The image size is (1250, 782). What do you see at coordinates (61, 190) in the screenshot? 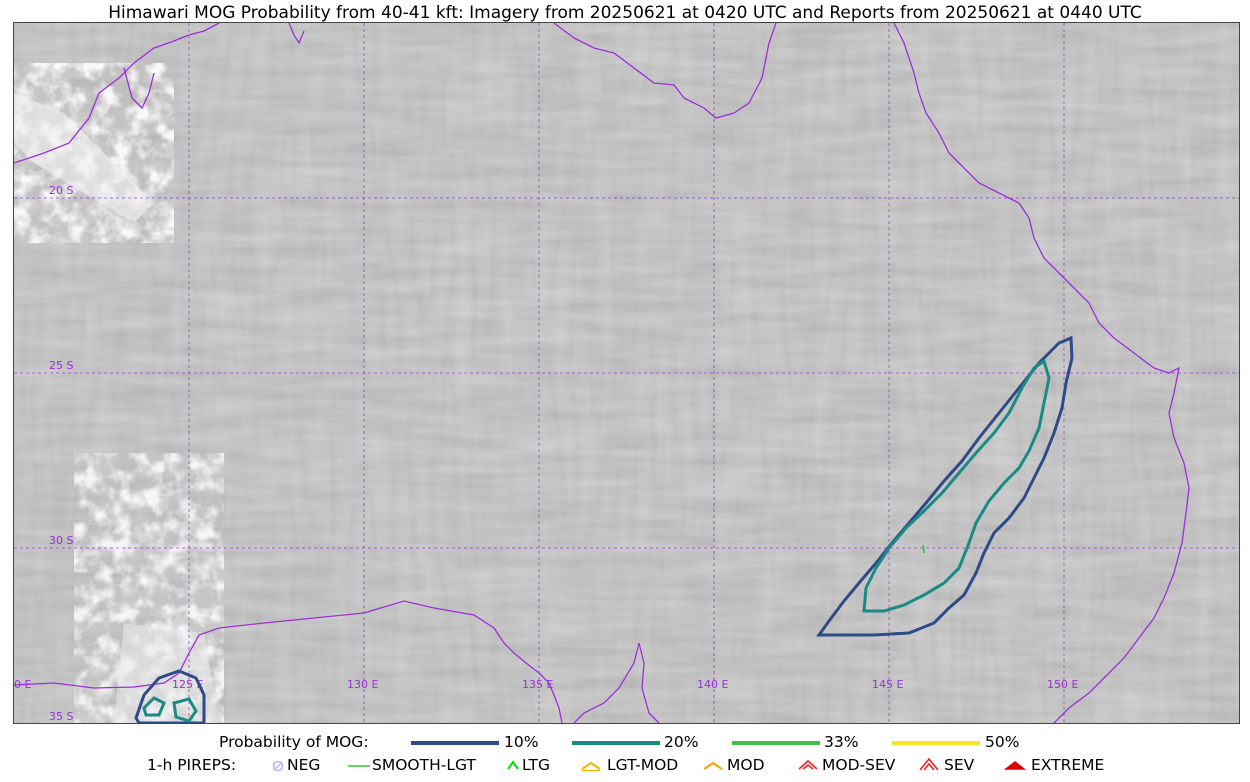
I see `lat-label-20s: 20 S` at bounding box center [61, 190].